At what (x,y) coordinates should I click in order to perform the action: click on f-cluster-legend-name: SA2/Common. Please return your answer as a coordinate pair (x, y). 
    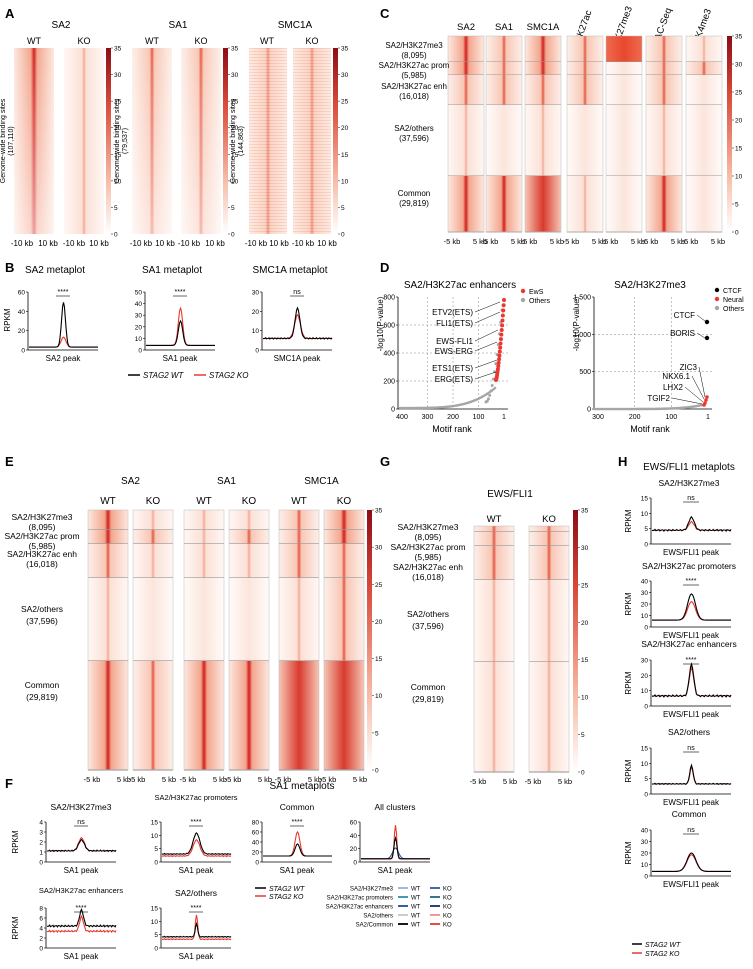
    Looking at the image, I should click on (374, 926).